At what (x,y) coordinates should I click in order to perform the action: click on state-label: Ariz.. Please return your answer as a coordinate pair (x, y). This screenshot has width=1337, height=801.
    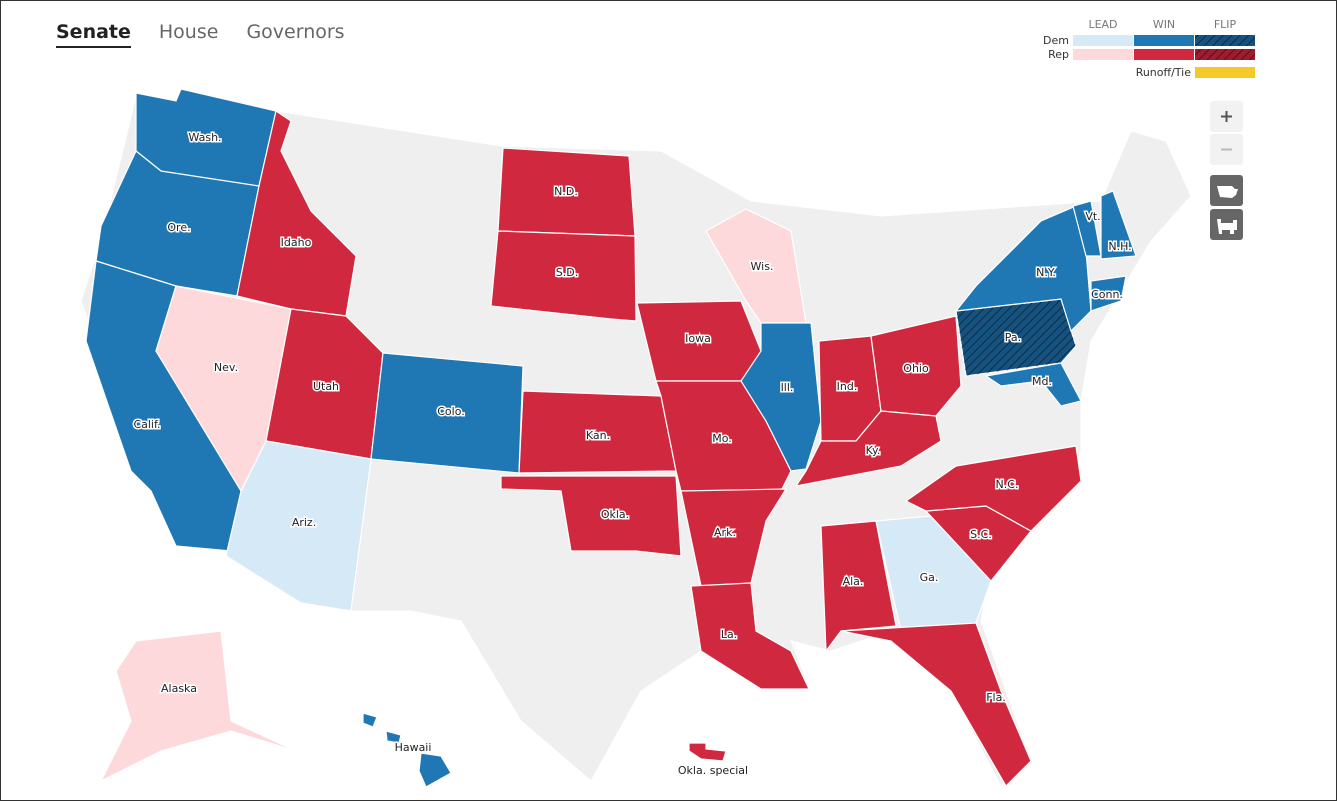
    Looking at the image, I should click on (304, 522).